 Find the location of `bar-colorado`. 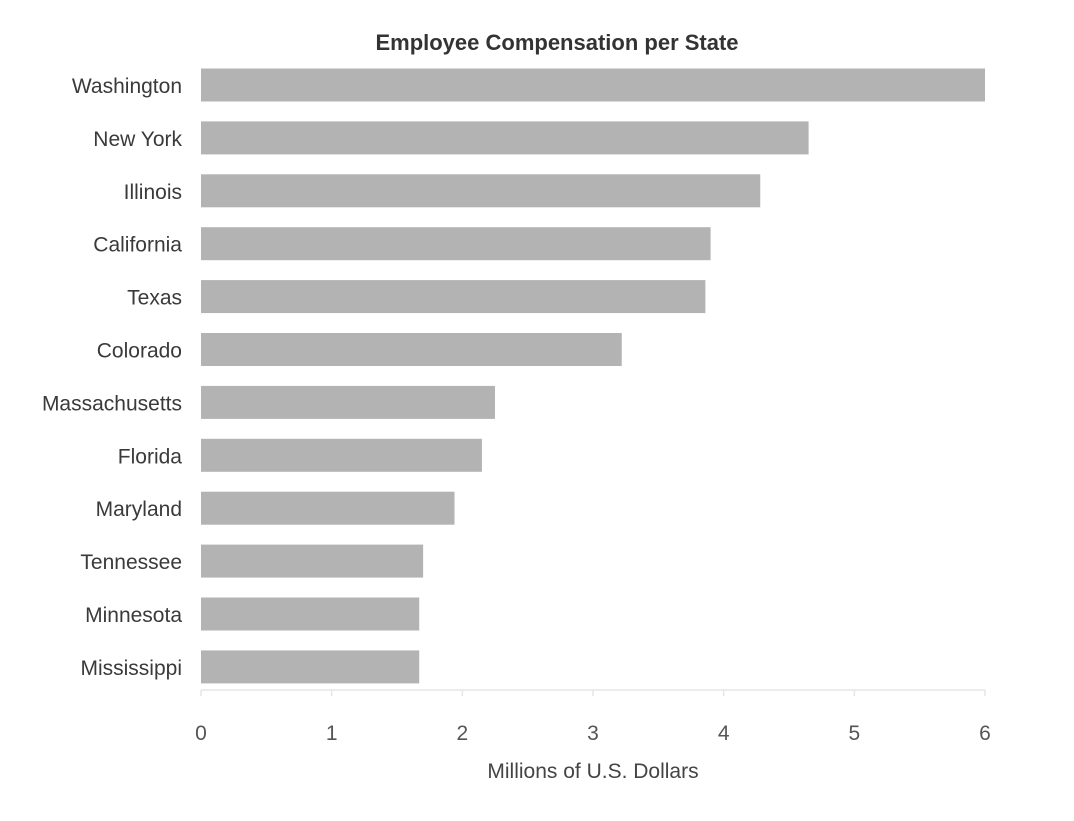

bar-colorado is located at coordinates (411, 349).